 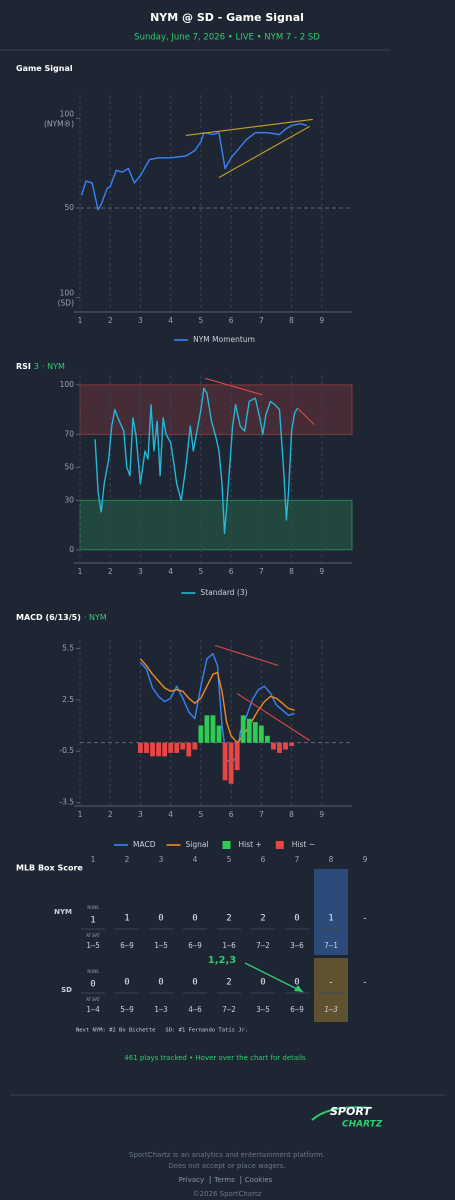 What do you see at coordinates (170, 814) in the screenshot?
I see `x-tick-label: 4` at bounding box center [170, 814].